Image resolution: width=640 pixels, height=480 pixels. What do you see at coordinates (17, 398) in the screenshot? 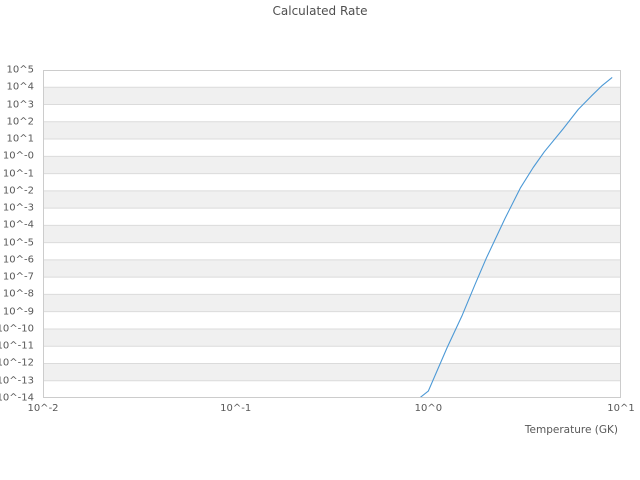
I see `y-axis-tick-label: 10^-14` at bounding box center [17, 398].